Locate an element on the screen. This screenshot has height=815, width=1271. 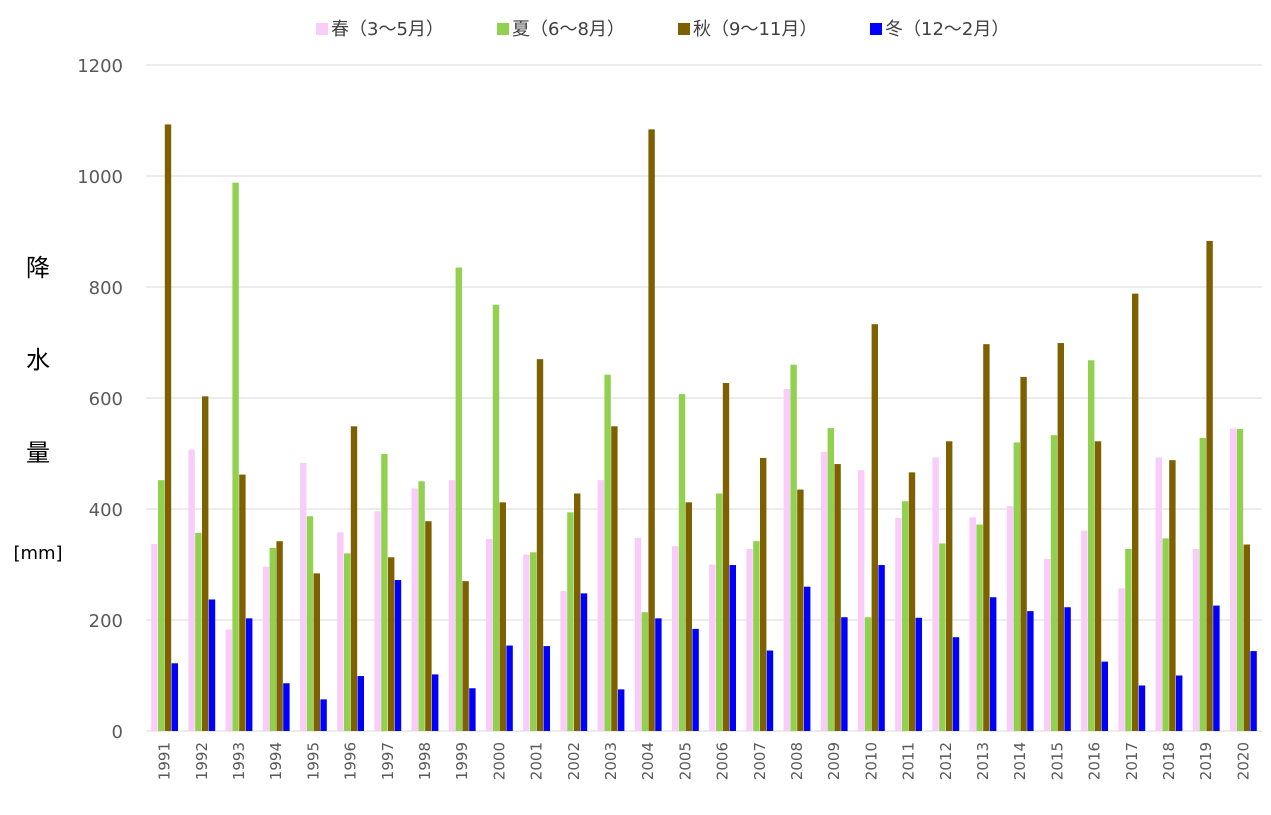
y-axis-ticks: 0 200 400 600 800 1000 1200 is located at coordinates (100, 399).